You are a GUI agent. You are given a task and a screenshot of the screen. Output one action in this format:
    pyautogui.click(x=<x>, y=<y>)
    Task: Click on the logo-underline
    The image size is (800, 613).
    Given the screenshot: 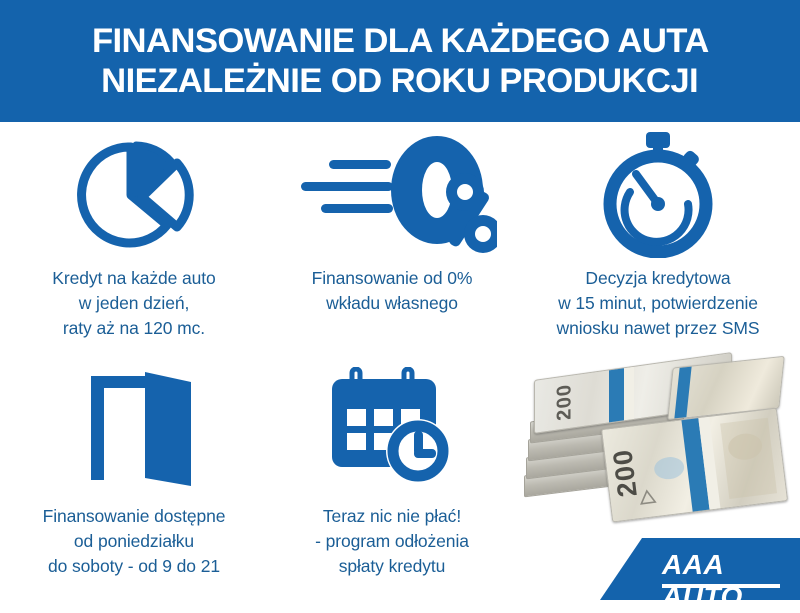 What is the action you would take?
    pyautogui.click(x=721, y=586)
    